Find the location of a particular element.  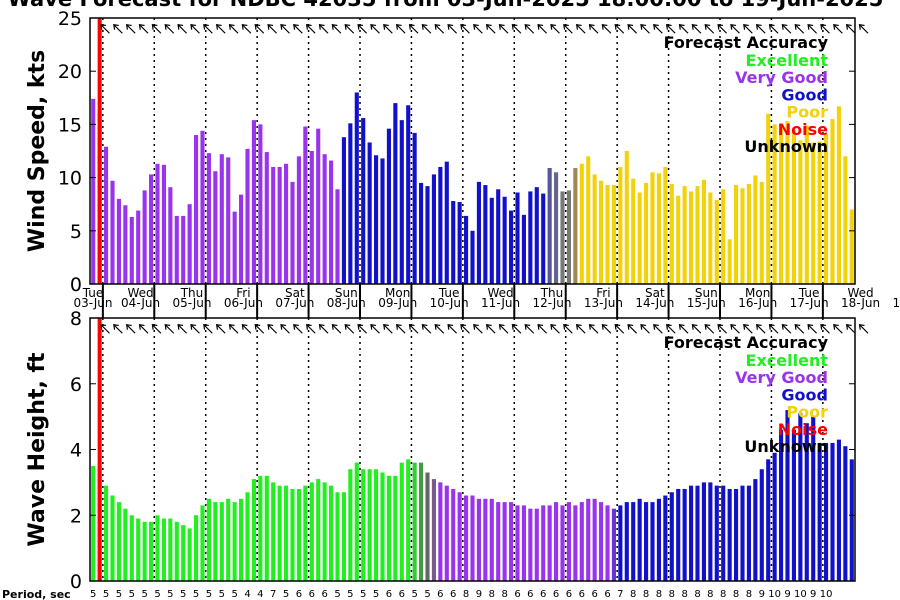

day-date-label: 15-Jun is located at coordinates (706, 303).